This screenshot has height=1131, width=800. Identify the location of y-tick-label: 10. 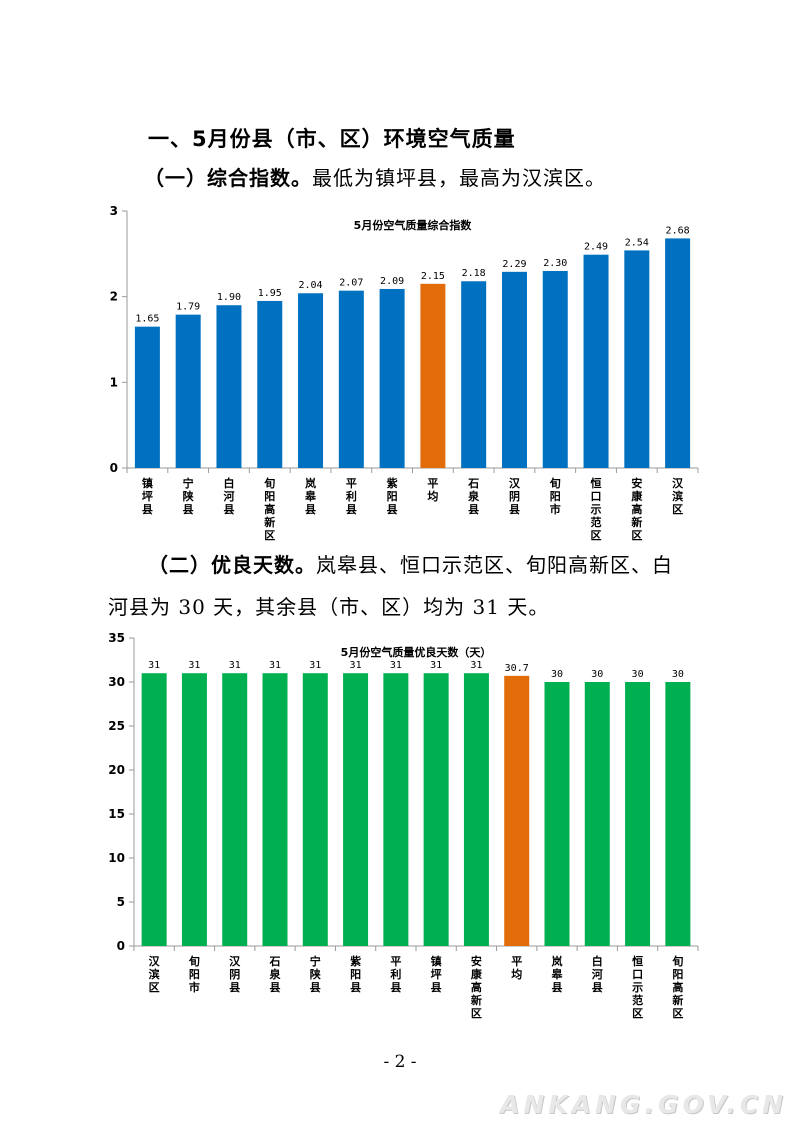
(116, 858).